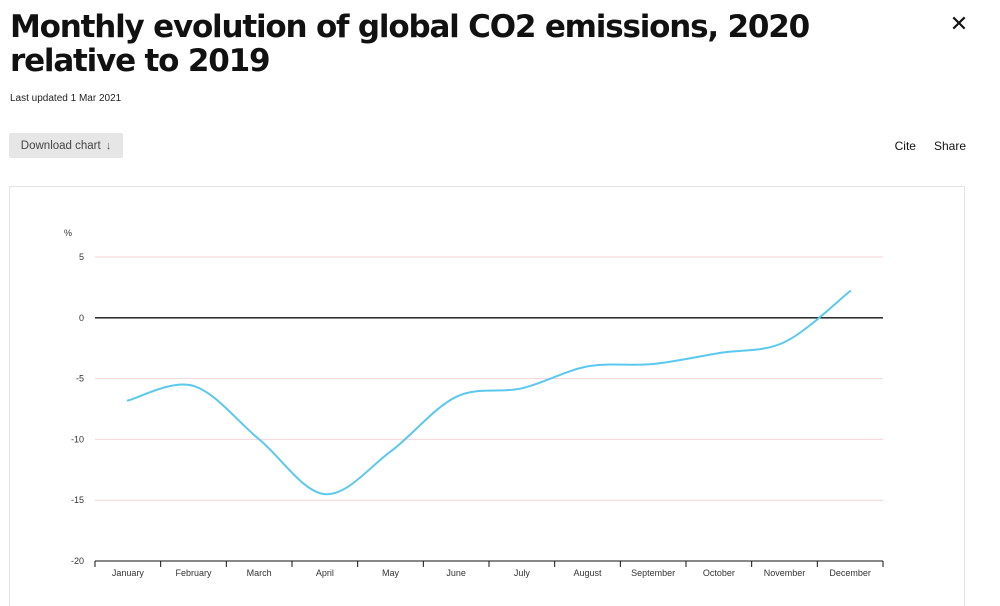 Image resolution: width=1000 pixels, height=606 pixels. What do you see at coordinates (77, 409) in the screenshot?
I see `y-axis-ticks: 5 0 -5 -10 -15 -20` at bounding box center [77, 409].